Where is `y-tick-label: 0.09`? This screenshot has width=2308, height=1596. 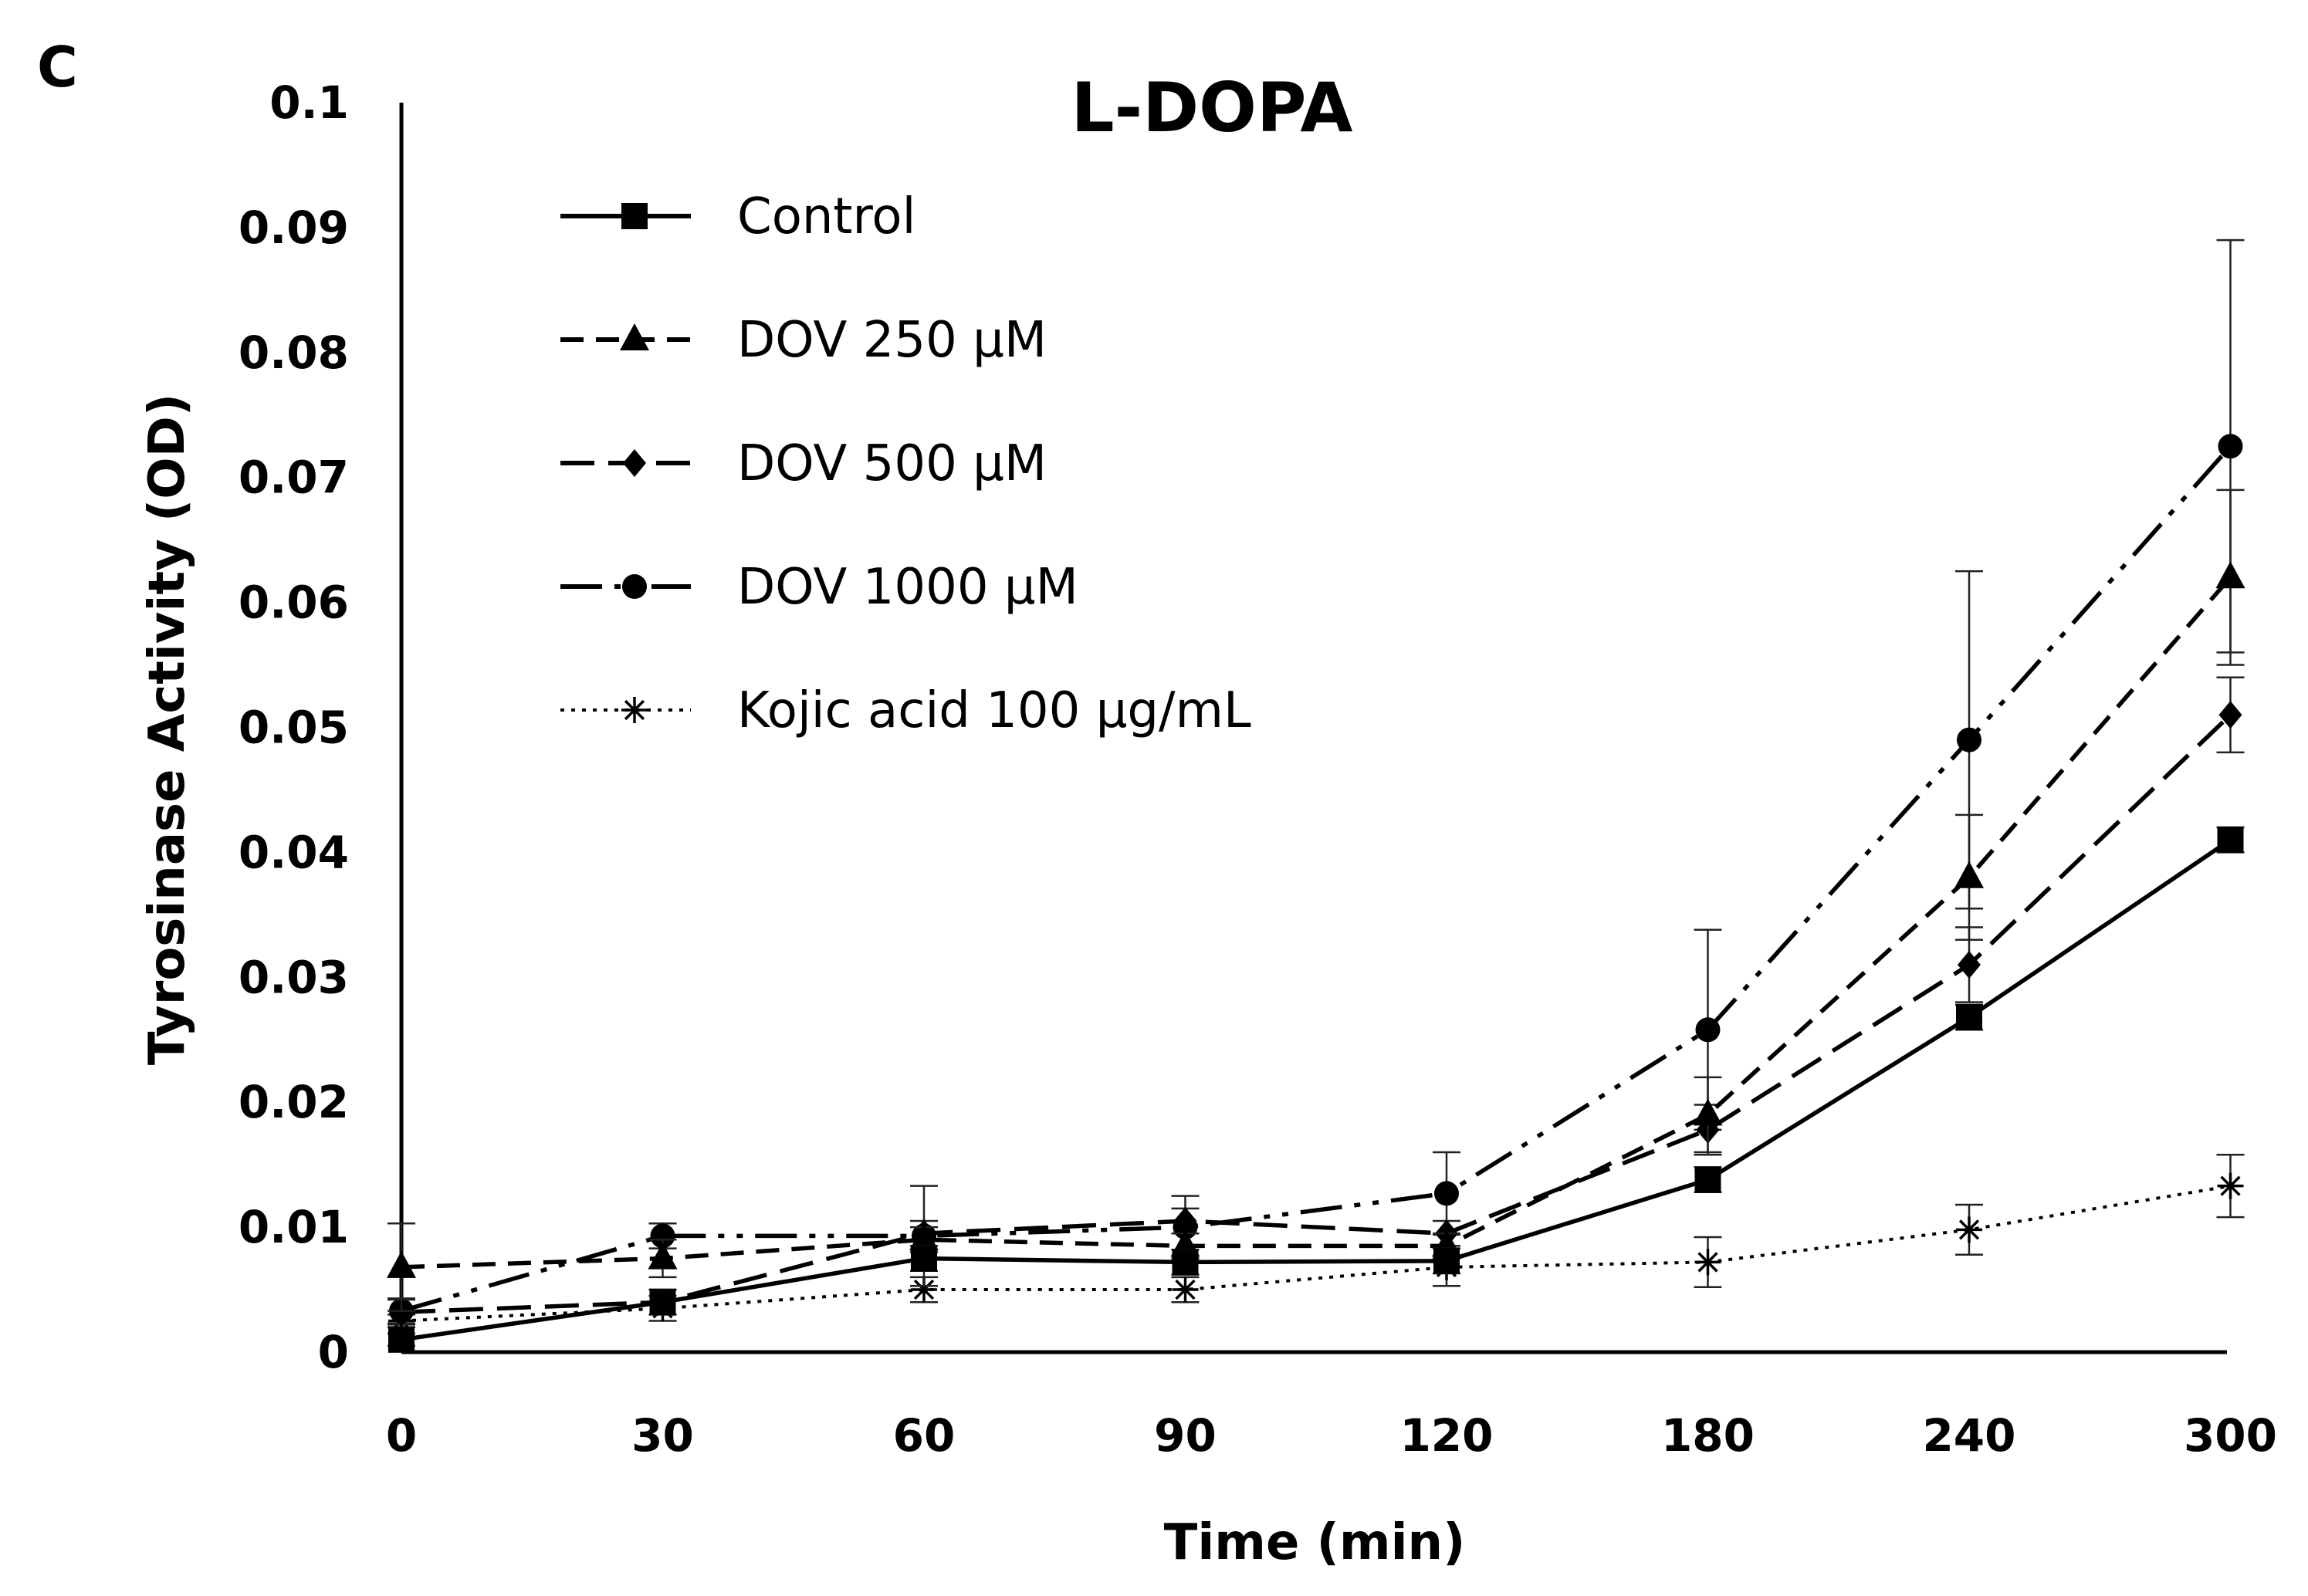 y-tick-label: 0.09 is located at coordinates (294, 227).